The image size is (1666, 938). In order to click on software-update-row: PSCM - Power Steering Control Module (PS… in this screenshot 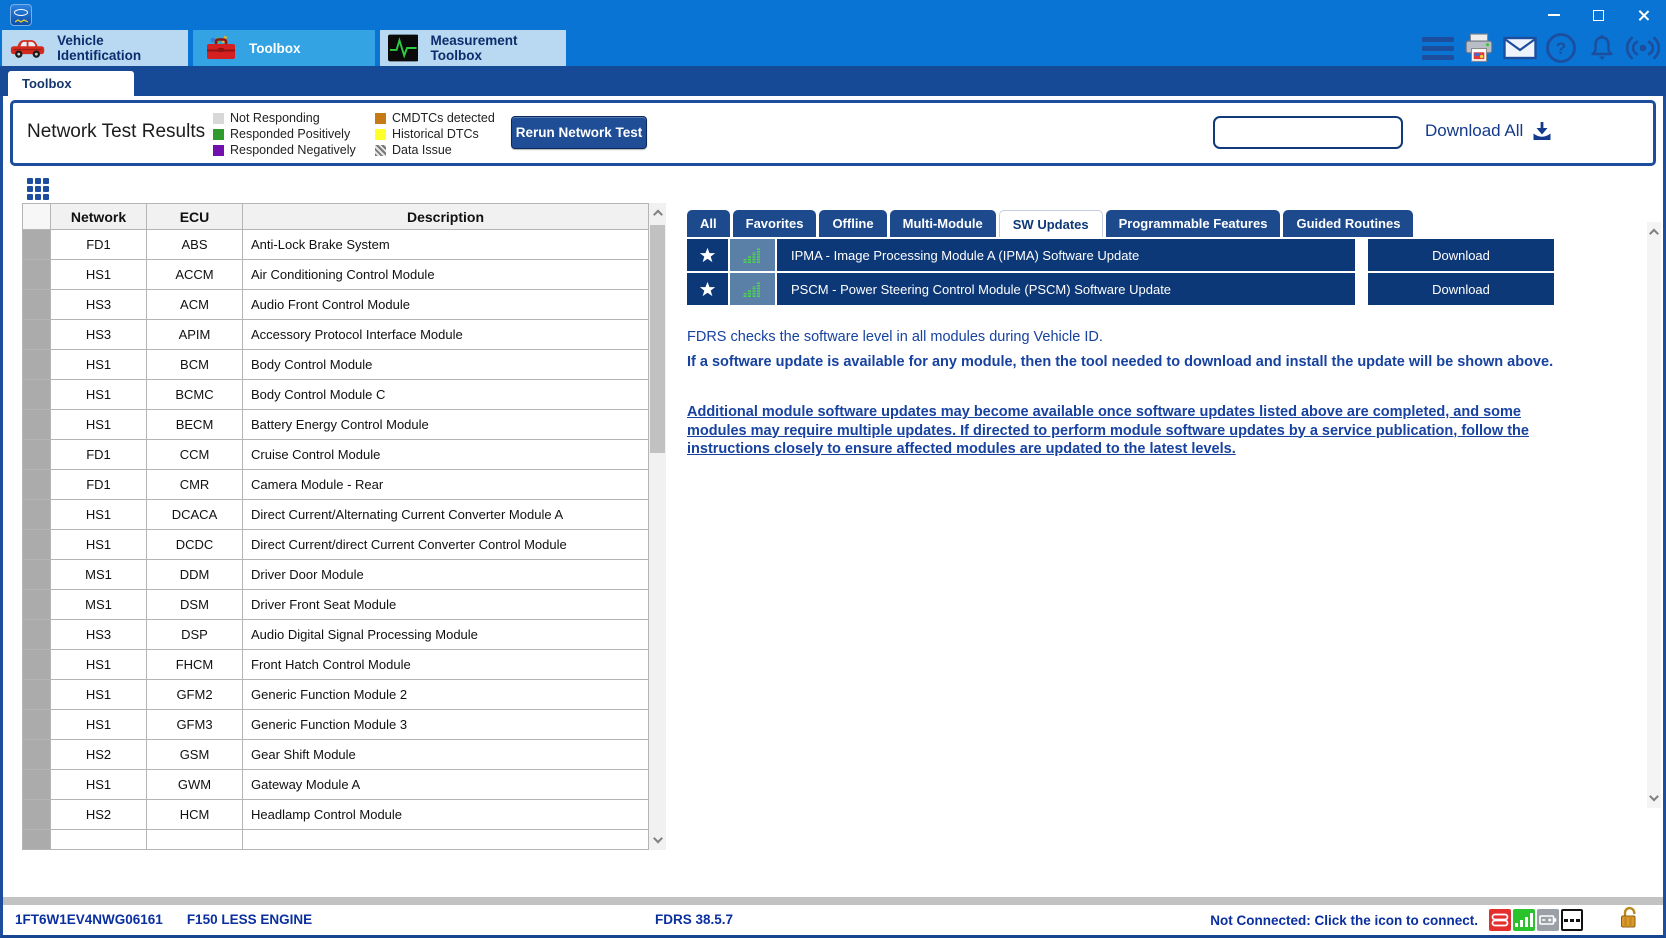, I will do `click(1120, 289)`.